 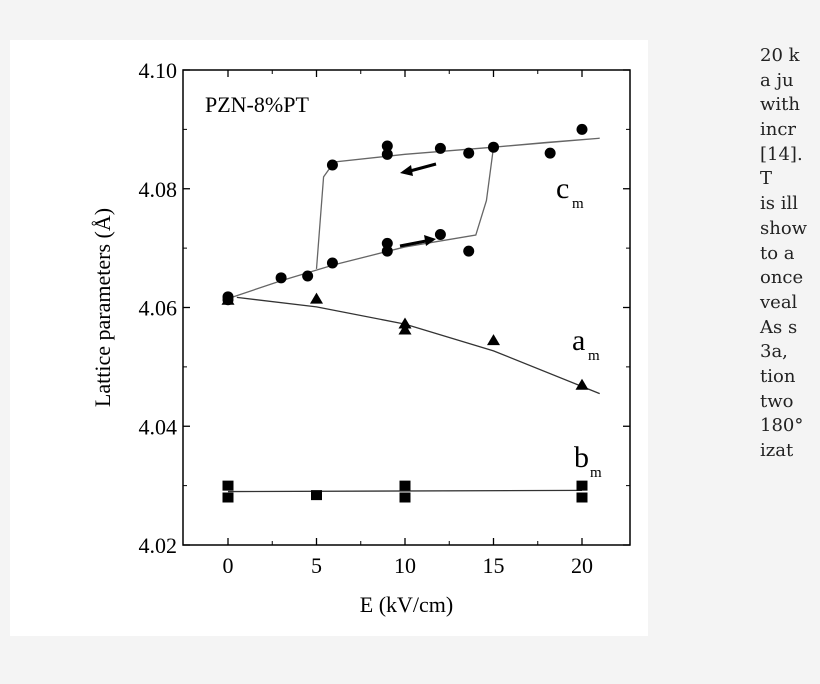 What do you see at coordinates (777, 253) in the screenshot?
I see `text-line: to a` at bounding box center [777, 253].